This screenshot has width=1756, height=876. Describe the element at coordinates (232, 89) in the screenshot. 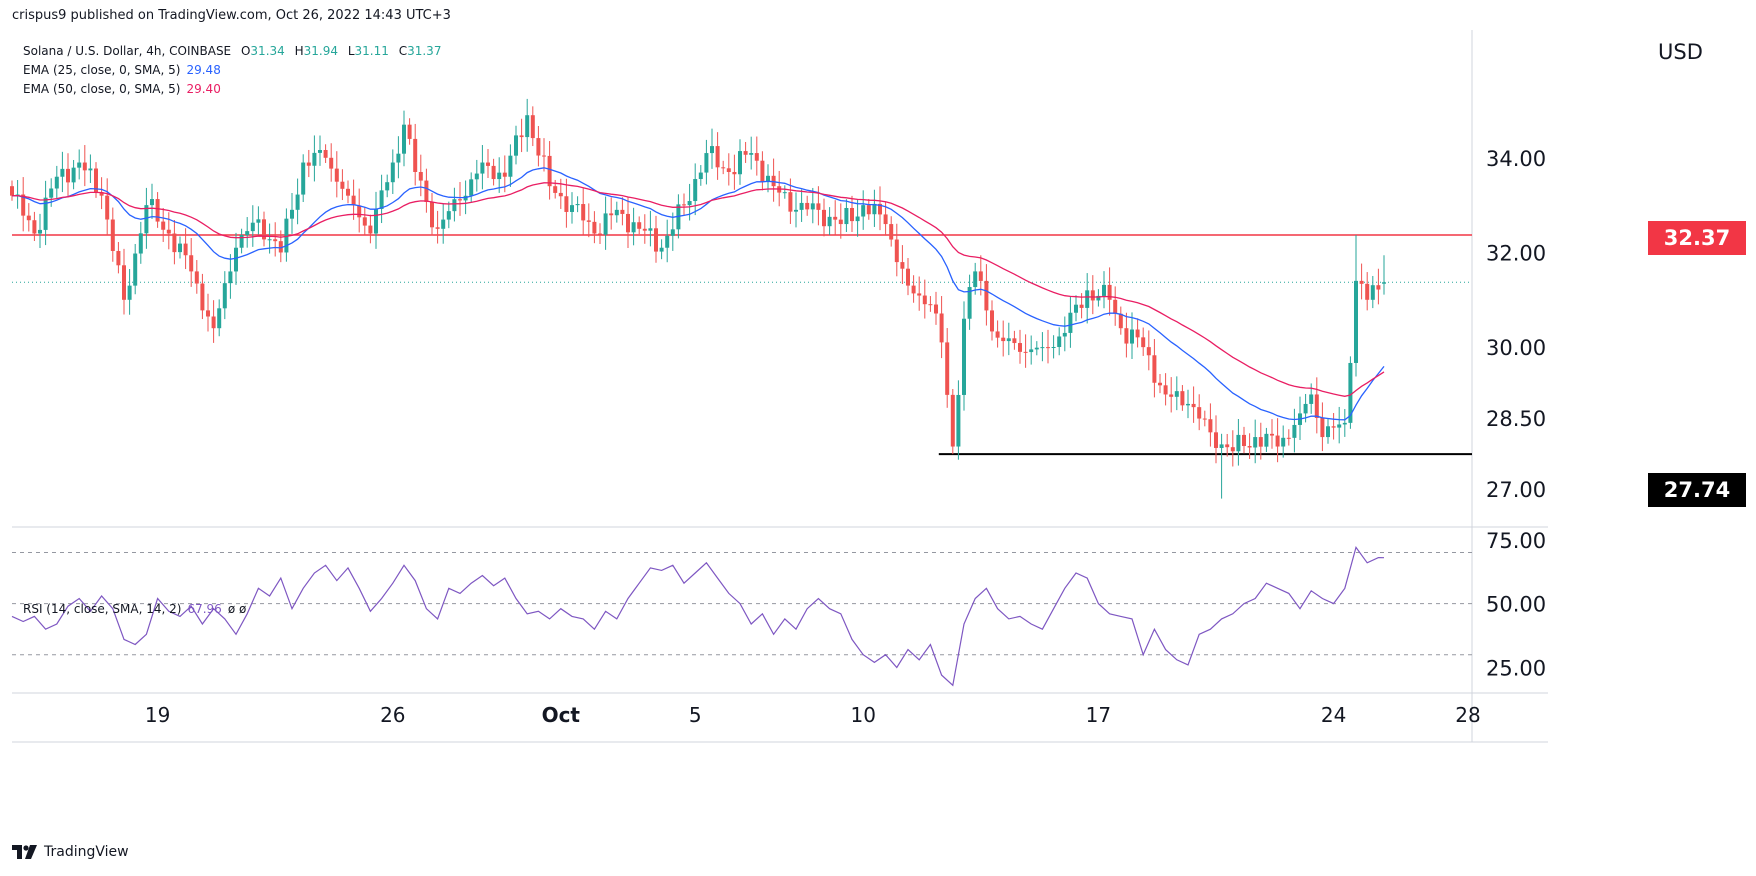

I see `ema50-row: EMA (50, close, 0, SMA, 5) 29.40` at that location.